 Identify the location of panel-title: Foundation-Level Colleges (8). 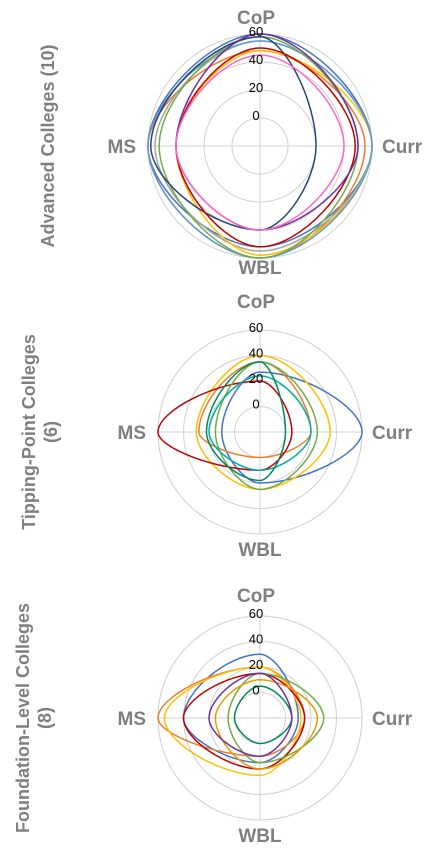
(34, 718).